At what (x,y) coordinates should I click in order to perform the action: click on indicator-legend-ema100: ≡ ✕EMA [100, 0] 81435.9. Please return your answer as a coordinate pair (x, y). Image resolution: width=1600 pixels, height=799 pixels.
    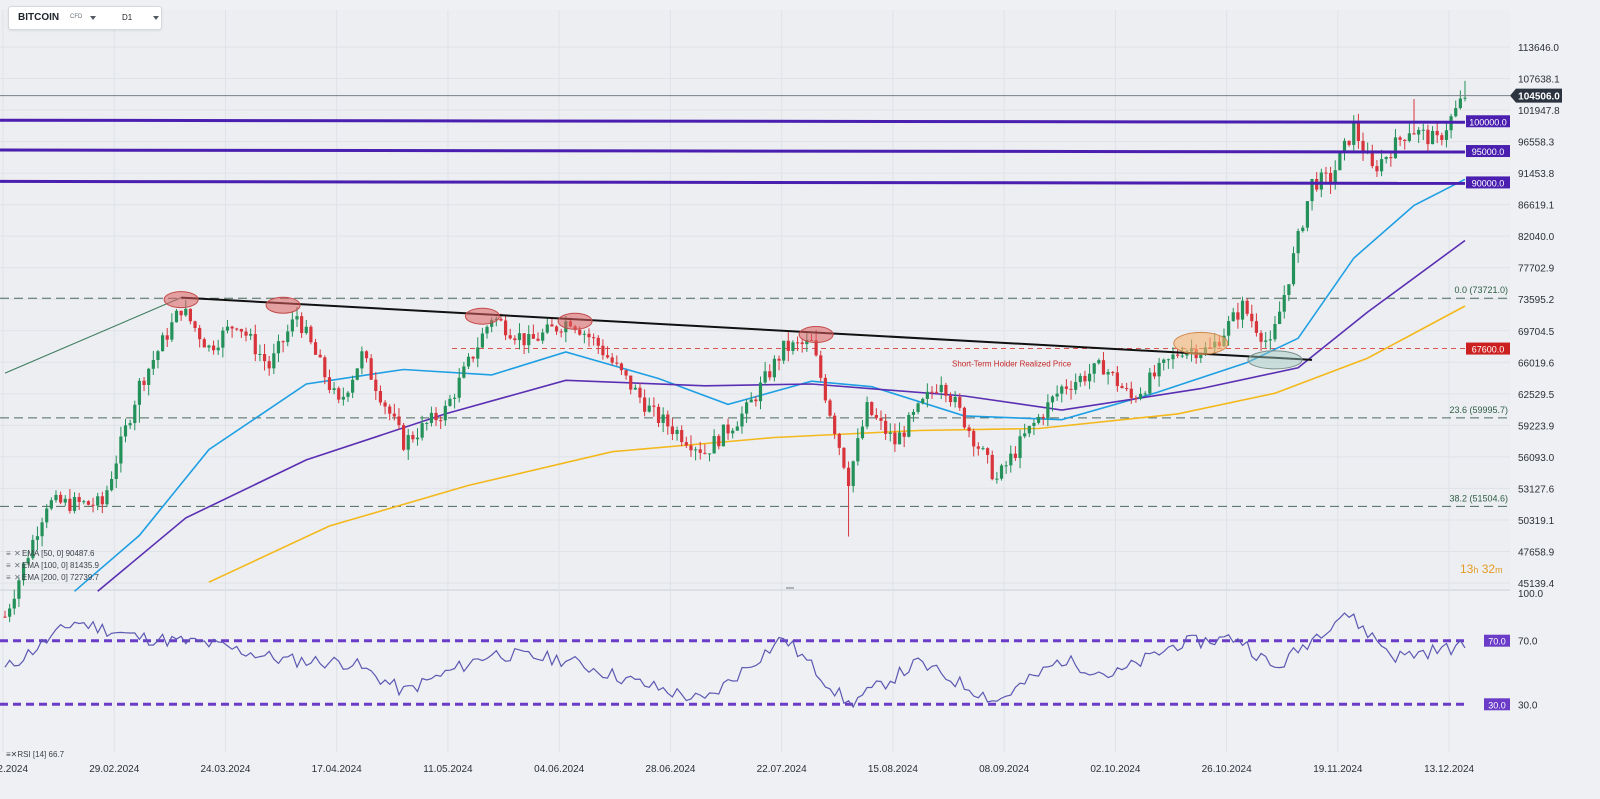
    Looking at the image, I should click on (52, 565).